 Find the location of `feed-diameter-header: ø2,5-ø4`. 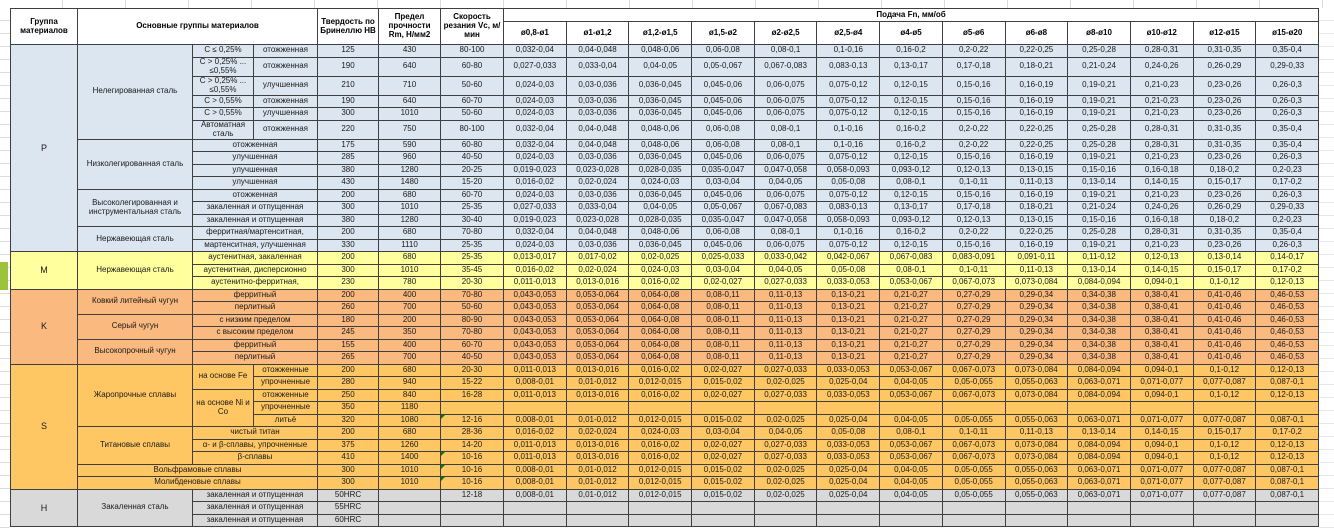

feed-diameter-header: ø2,5-ø4 is located at coordinates (848, 33).